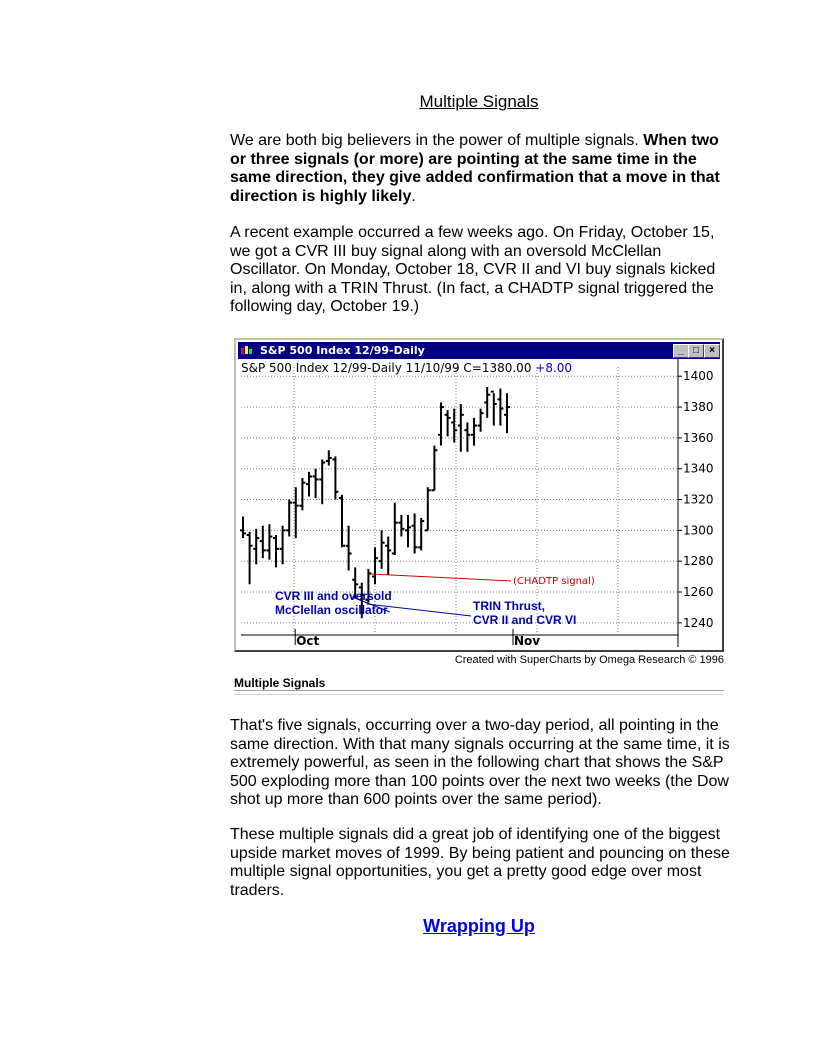 This screenshot has height=1056, width=816. What do you see at coordinates (698, 561) in the screenshot?
I see `y-tick-label: 1280` at bounding box center [698, 561].